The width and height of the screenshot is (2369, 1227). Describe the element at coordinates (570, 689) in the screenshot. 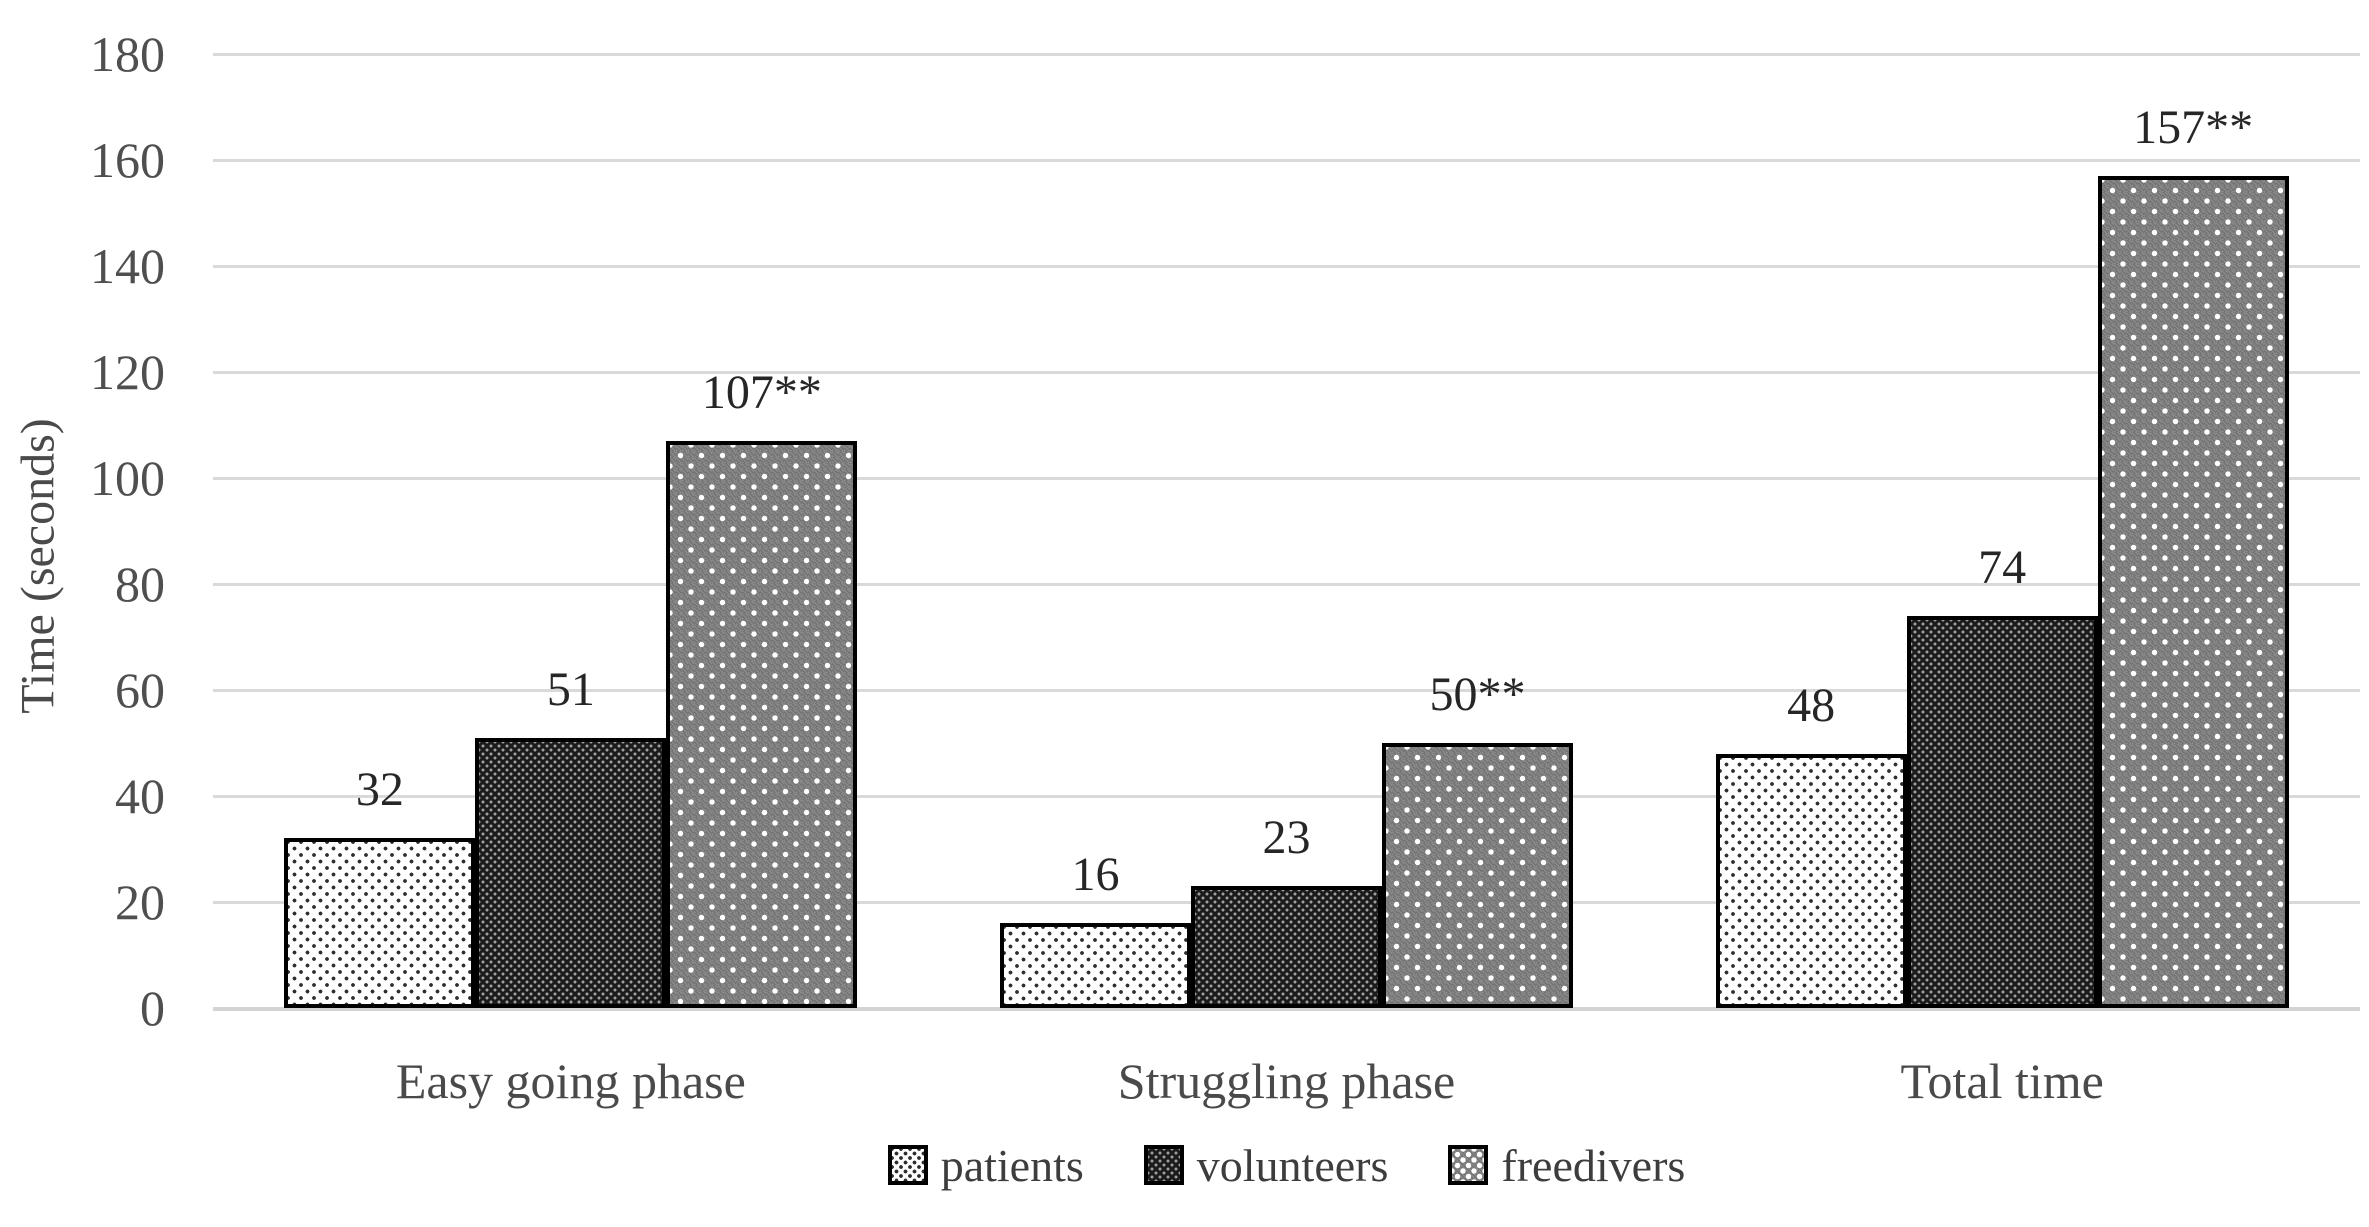

I see `data-label-volunteers-easy-going-phase: 51` at that location.